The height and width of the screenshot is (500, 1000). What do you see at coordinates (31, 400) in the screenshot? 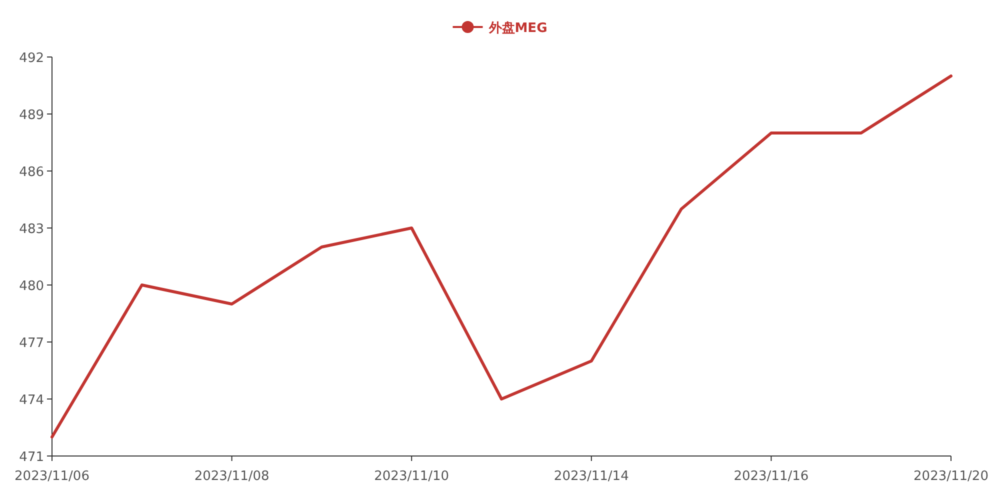
I see `y-tick-label: 474` at bounding box center [31, 400].